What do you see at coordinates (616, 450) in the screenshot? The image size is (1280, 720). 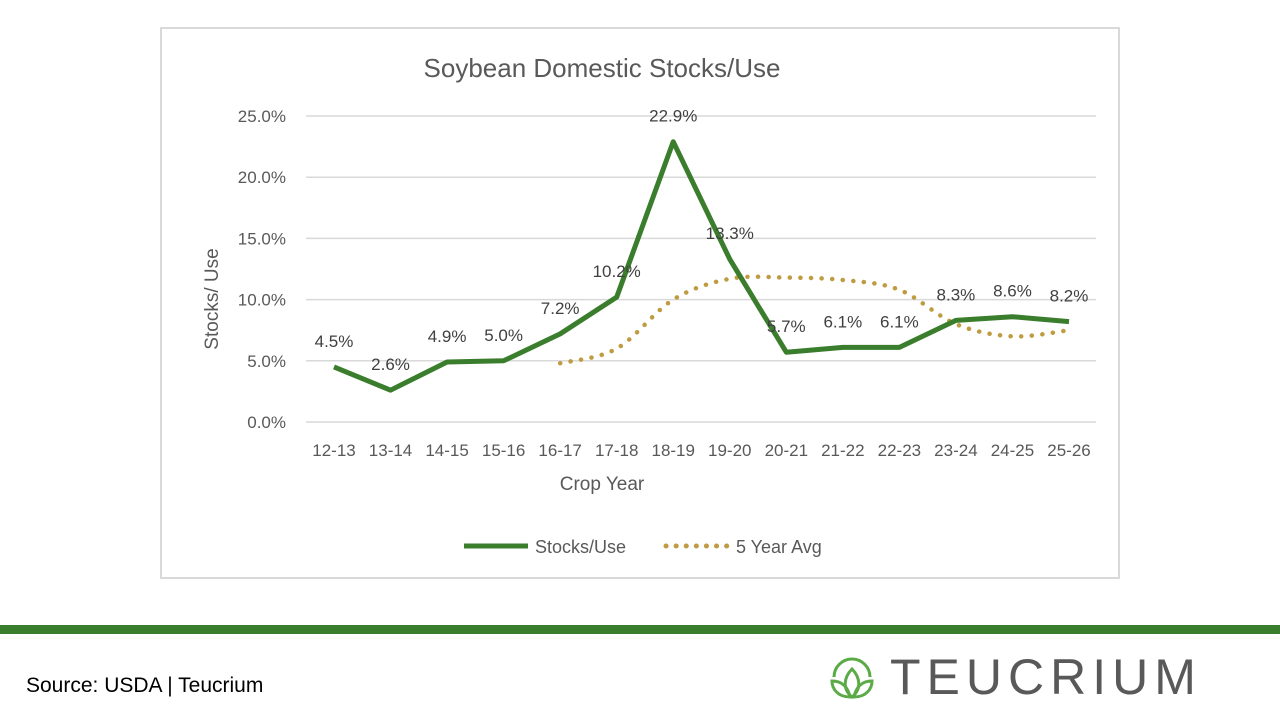 I see `x-tick-label: 17-18` at bounding box center [616, 450].